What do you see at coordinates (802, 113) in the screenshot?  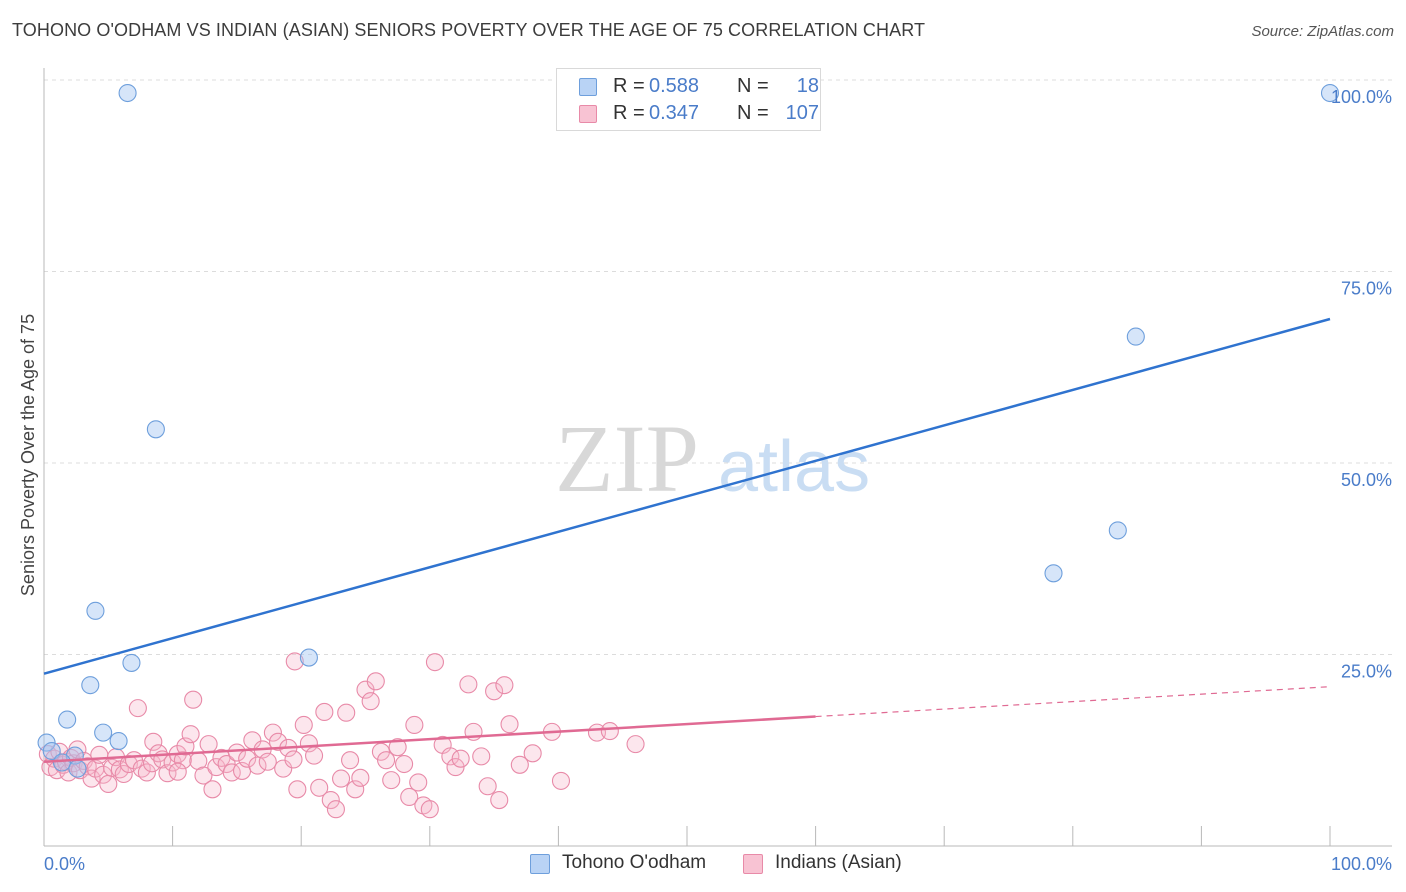 I see `legend-n-value: 107` at bounding box center [802, 113].